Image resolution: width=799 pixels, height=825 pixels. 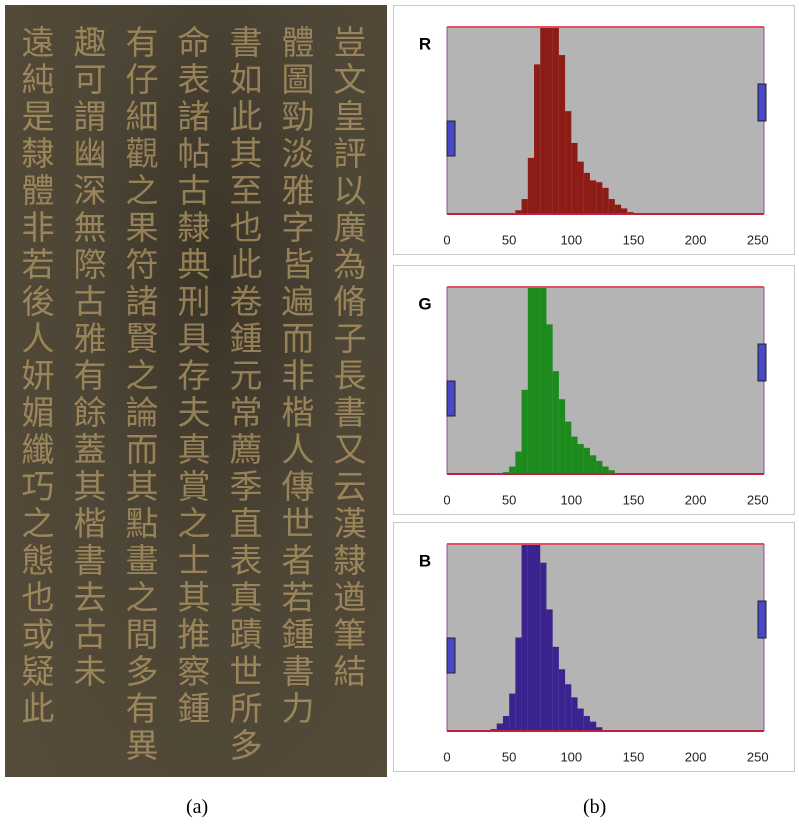 I want to click on text-column: 命表諸帖古隸典刑具存夫真賞之士其推察鍾, so click(x=191, y=376).